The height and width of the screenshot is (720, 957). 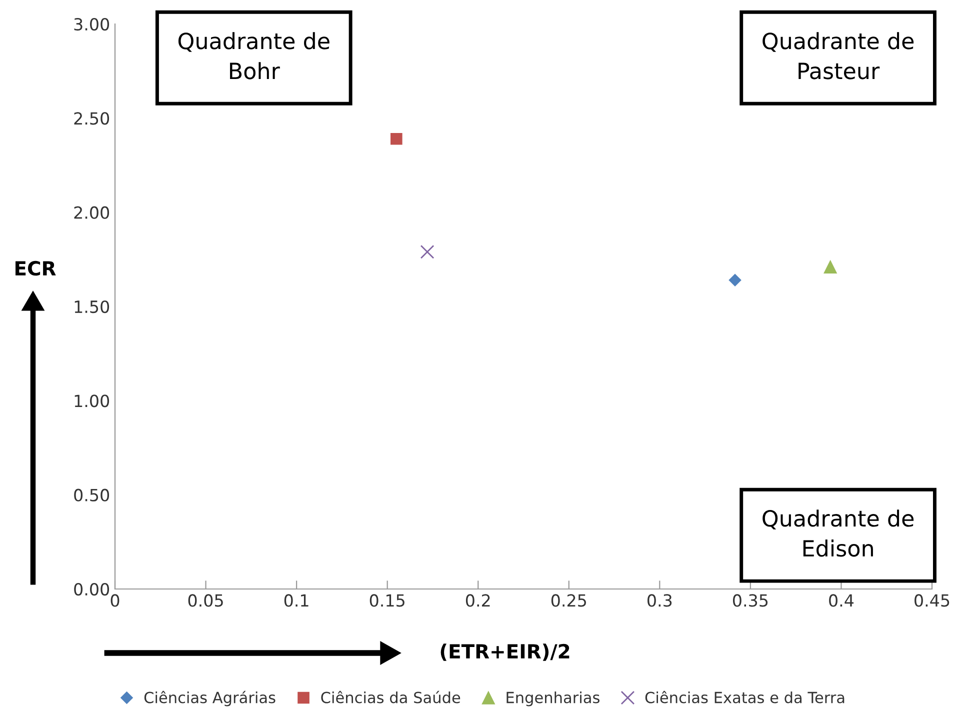 I want to click on annotation: Quadrante de Pasteur, so click(x=838, y=56).